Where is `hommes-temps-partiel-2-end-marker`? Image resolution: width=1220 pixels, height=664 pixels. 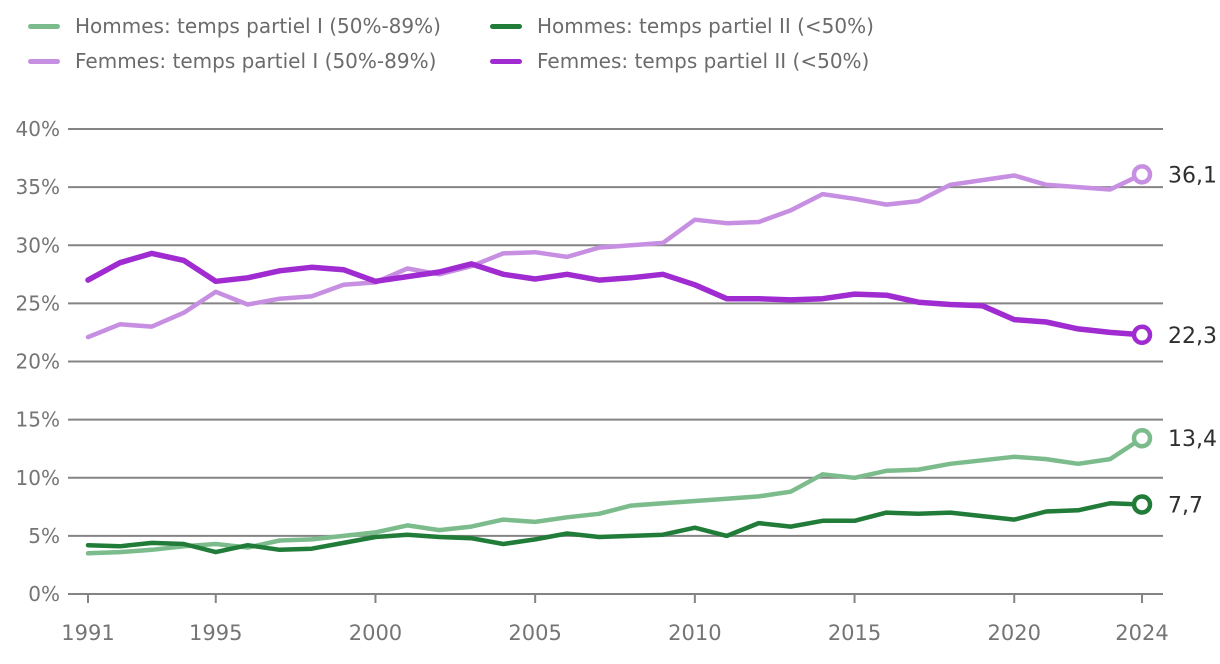 hommes-temps-partiel-2-end-marker is located at coordinates (1142, 504).